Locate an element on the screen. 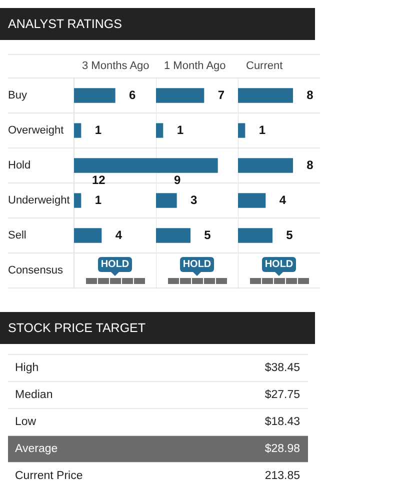 The image size is (419, 500). text: $38.45 is located at coordinates (282, 368).